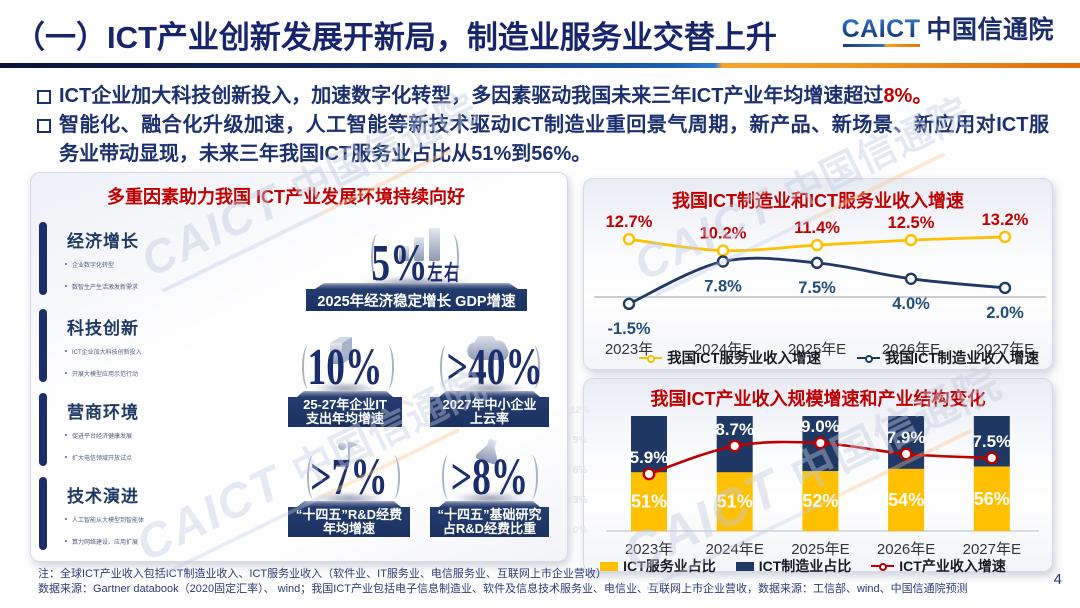 The width and height of the screenshot is (1080, 608). Describe the element at coordinates (489, 477) in the screenshot. I see `stat-value: >8%` at that location.